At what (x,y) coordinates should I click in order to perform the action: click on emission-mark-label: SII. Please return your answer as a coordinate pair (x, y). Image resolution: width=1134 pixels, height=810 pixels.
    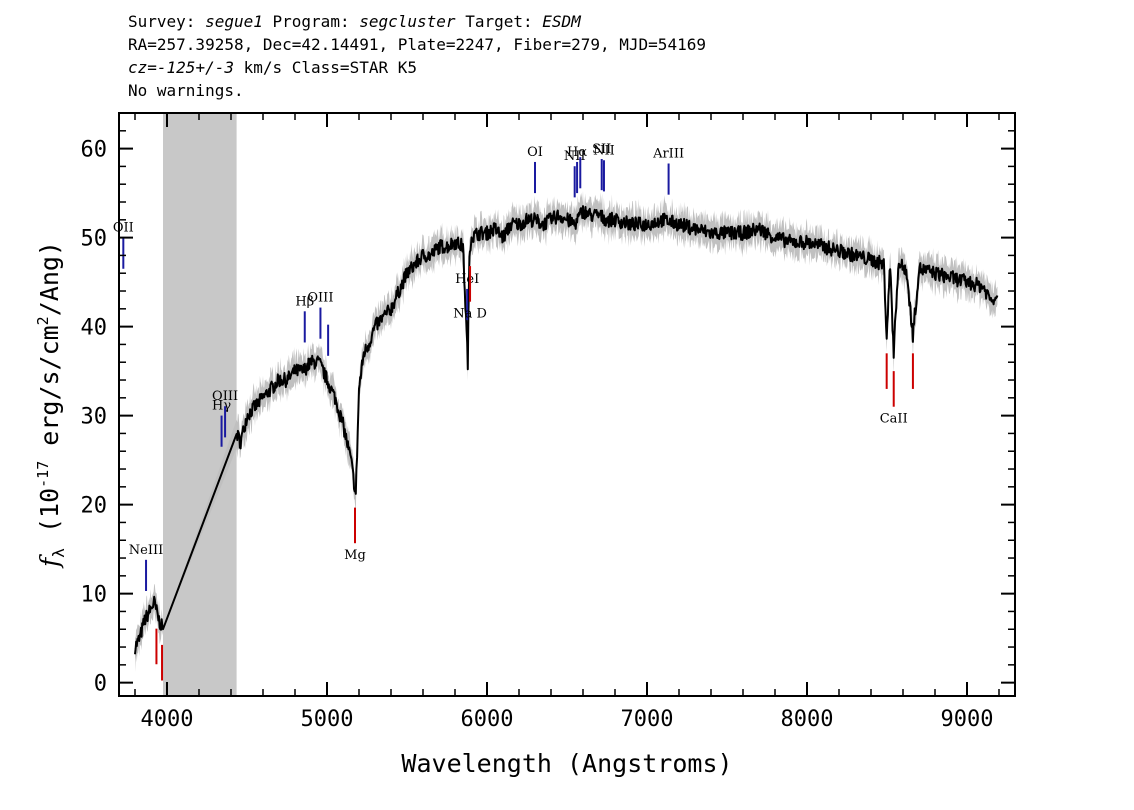
    Looking at the image, I should click on (601, 149).